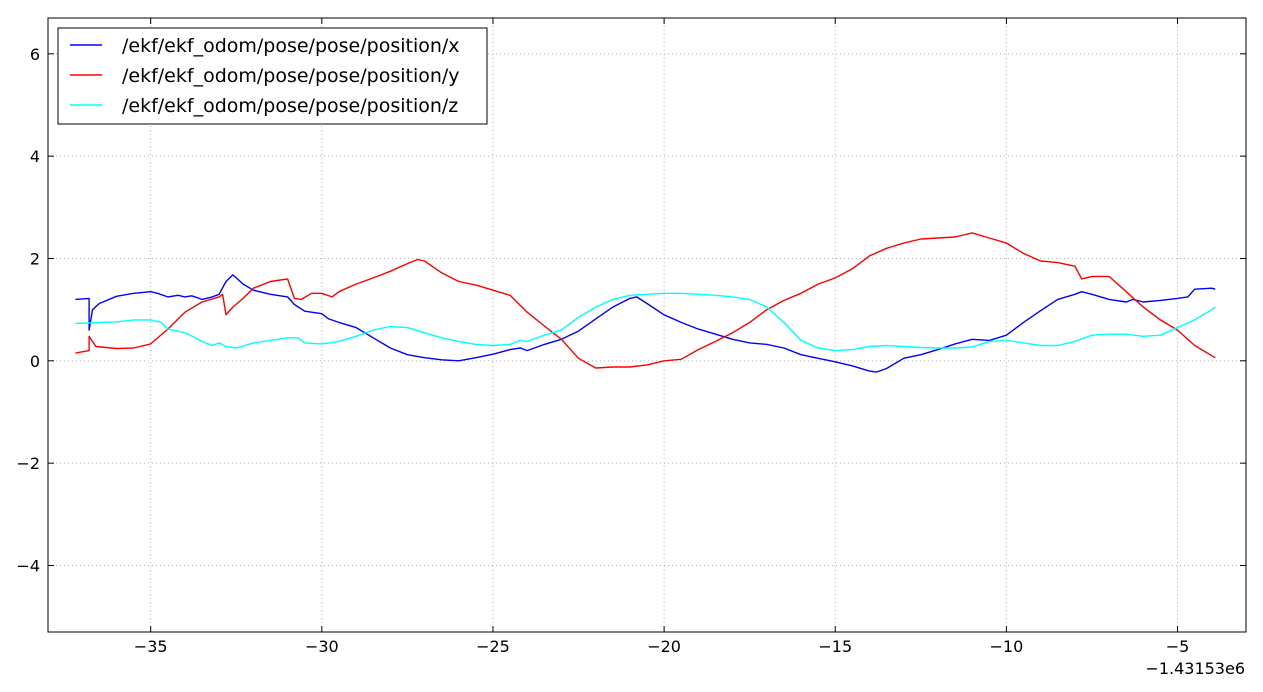 This screenshot has height=692, width=1263. I want to click on y-tick-label: 6, so click(35, 54).